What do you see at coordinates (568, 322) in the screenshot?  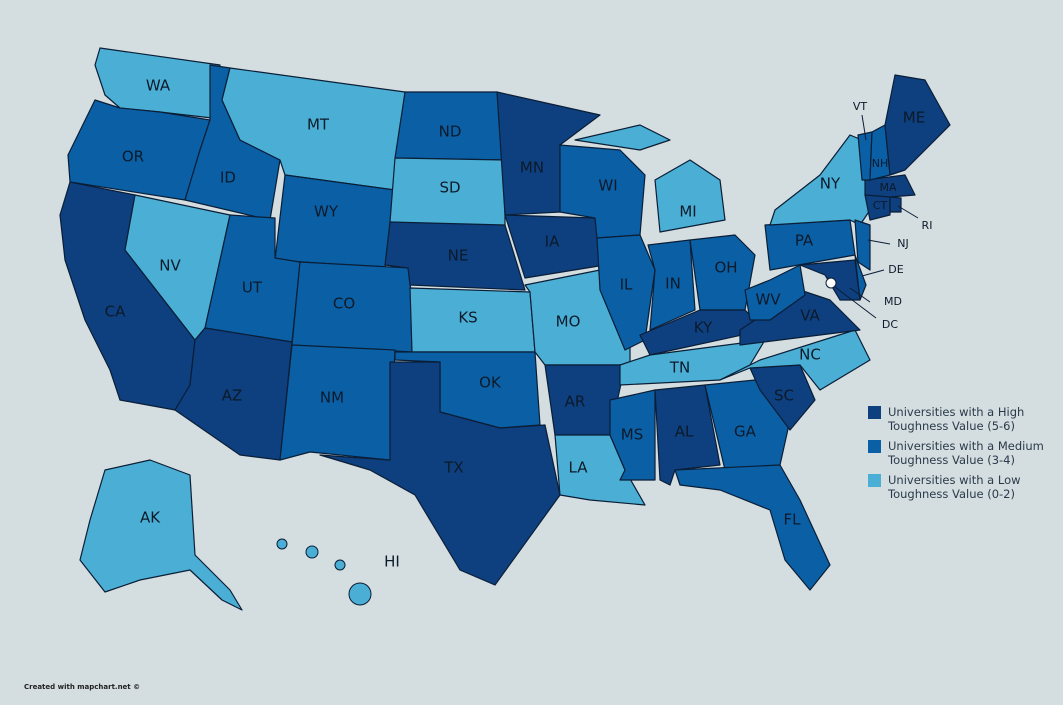 I see `state-label: MO` at bounding box center [568, 322].